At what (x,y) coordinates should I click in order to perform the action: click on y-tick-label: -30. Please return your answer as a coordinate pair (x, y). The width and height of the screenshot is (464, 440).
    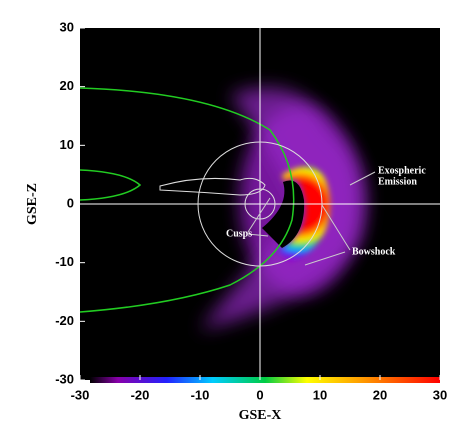
    Looking at the image, I should click on (64, 378).